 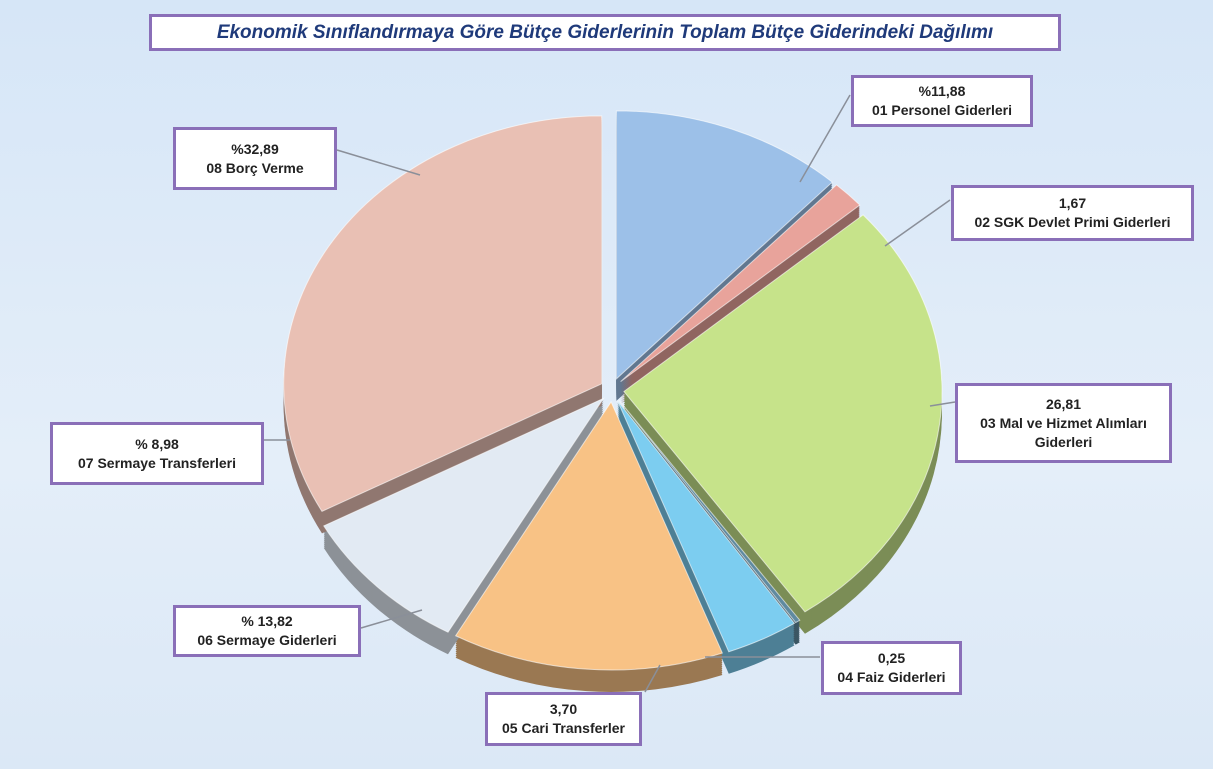 I want to click on data-label: 1,67 02 SGK Devlet Primi Giderleri, so click(x=1072, y=213).